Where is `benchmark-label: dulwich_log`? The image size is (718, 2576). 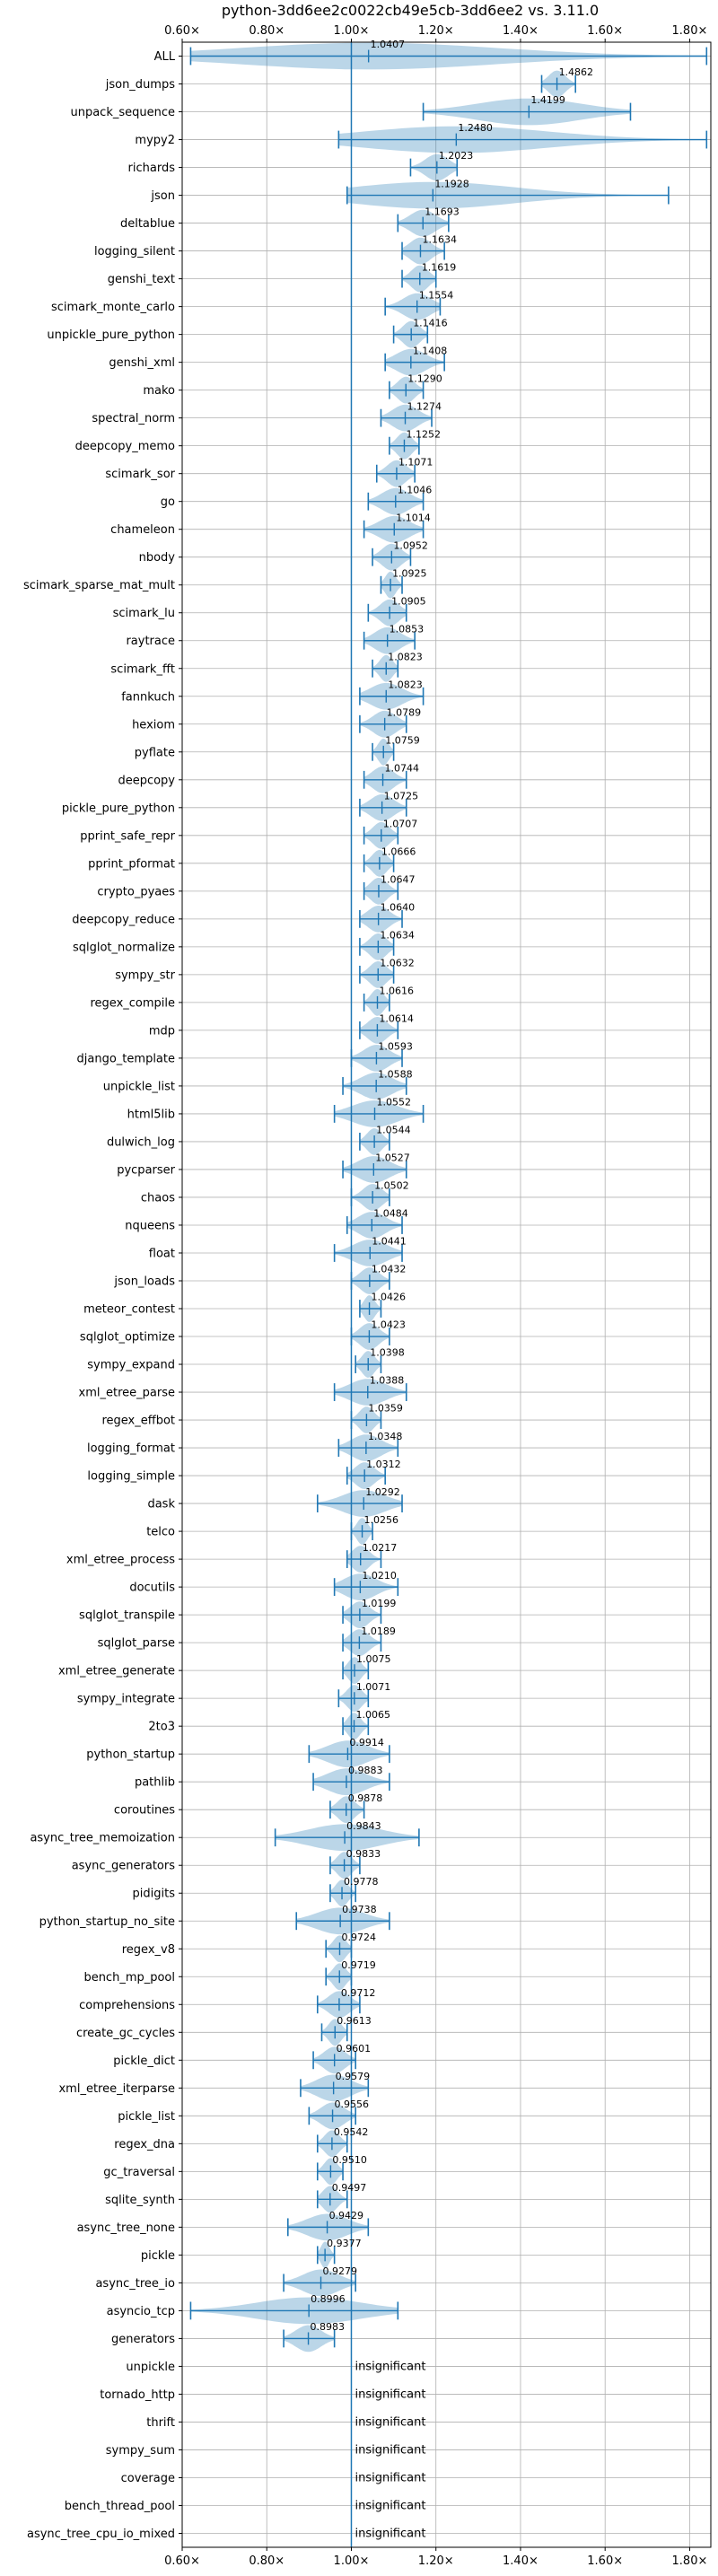 benchmark-label: dulwich_log is located at coordinates (141, 1142).